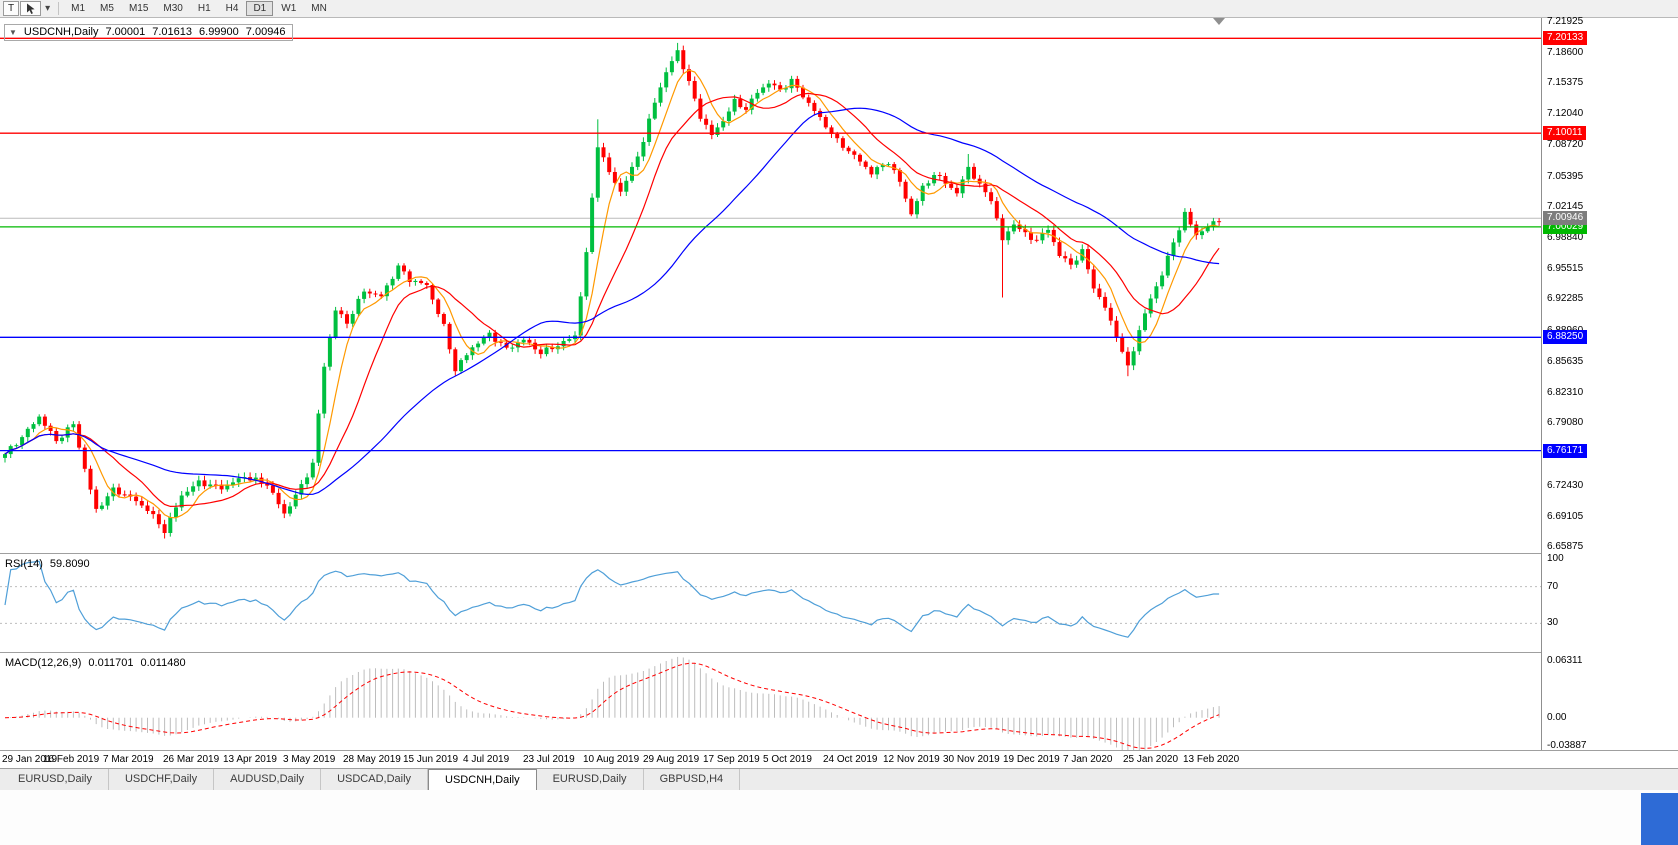 Image resolution: width=1678 pixels, height=845 pixels. I want to click on macd-name: MACD(12,26,9), so click(43, 663).